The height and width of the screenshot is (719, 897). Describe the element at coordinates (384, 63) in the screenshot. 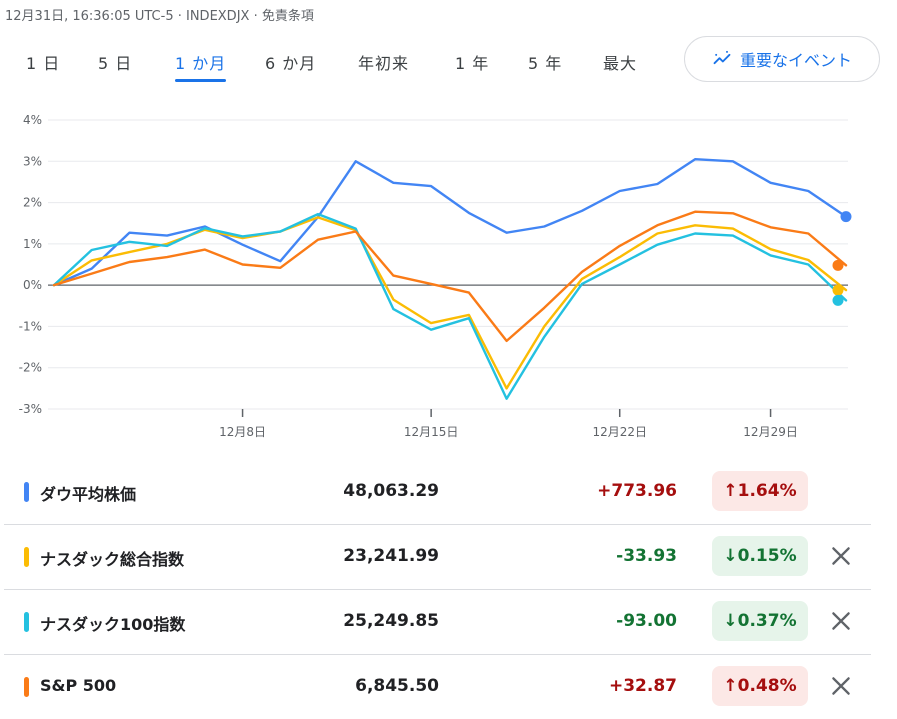

I see `tab-ytd: 年初来` at that location.